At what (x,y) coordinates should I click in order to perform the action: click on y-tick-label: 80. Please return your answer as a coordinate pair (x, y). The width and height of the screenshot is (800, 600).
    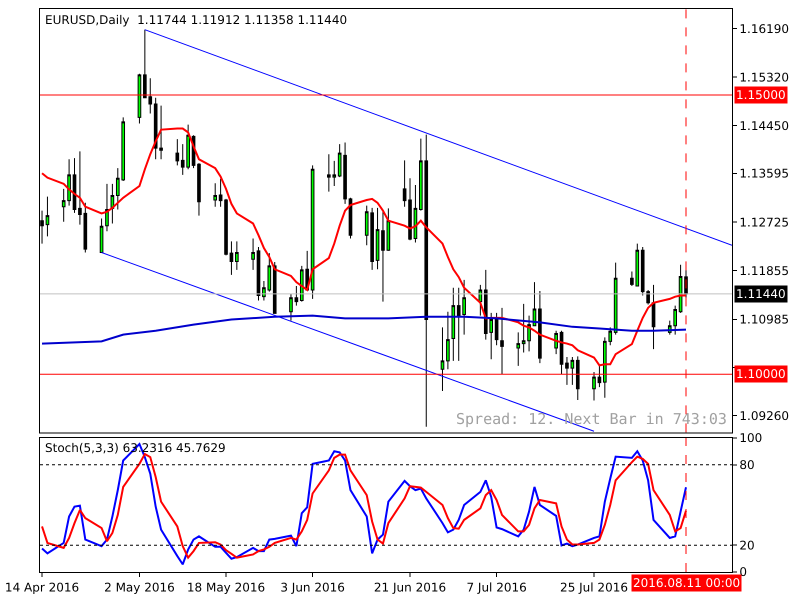
    Looking at the image, I should click on (747, 465).